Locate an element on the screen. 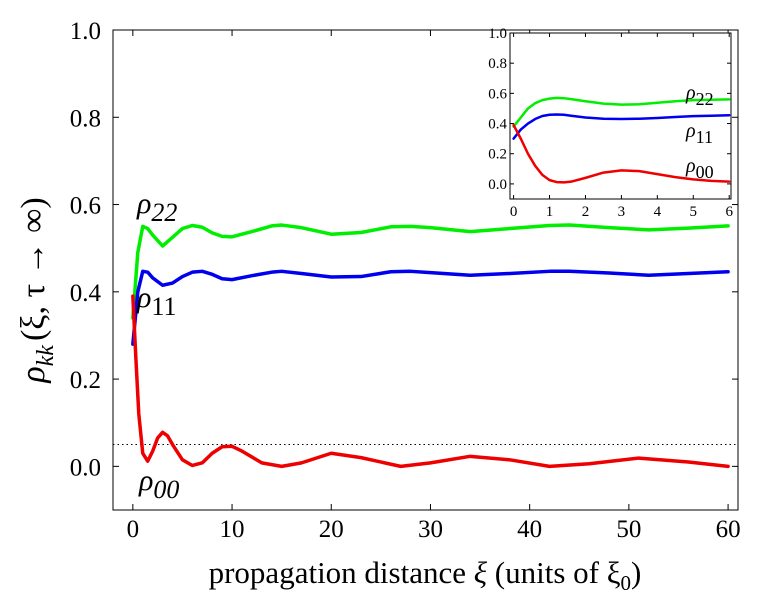 The width and height of the screenshot is (761, 598). inset-x-tick-label: 5 is located at coordinates (694, 212).